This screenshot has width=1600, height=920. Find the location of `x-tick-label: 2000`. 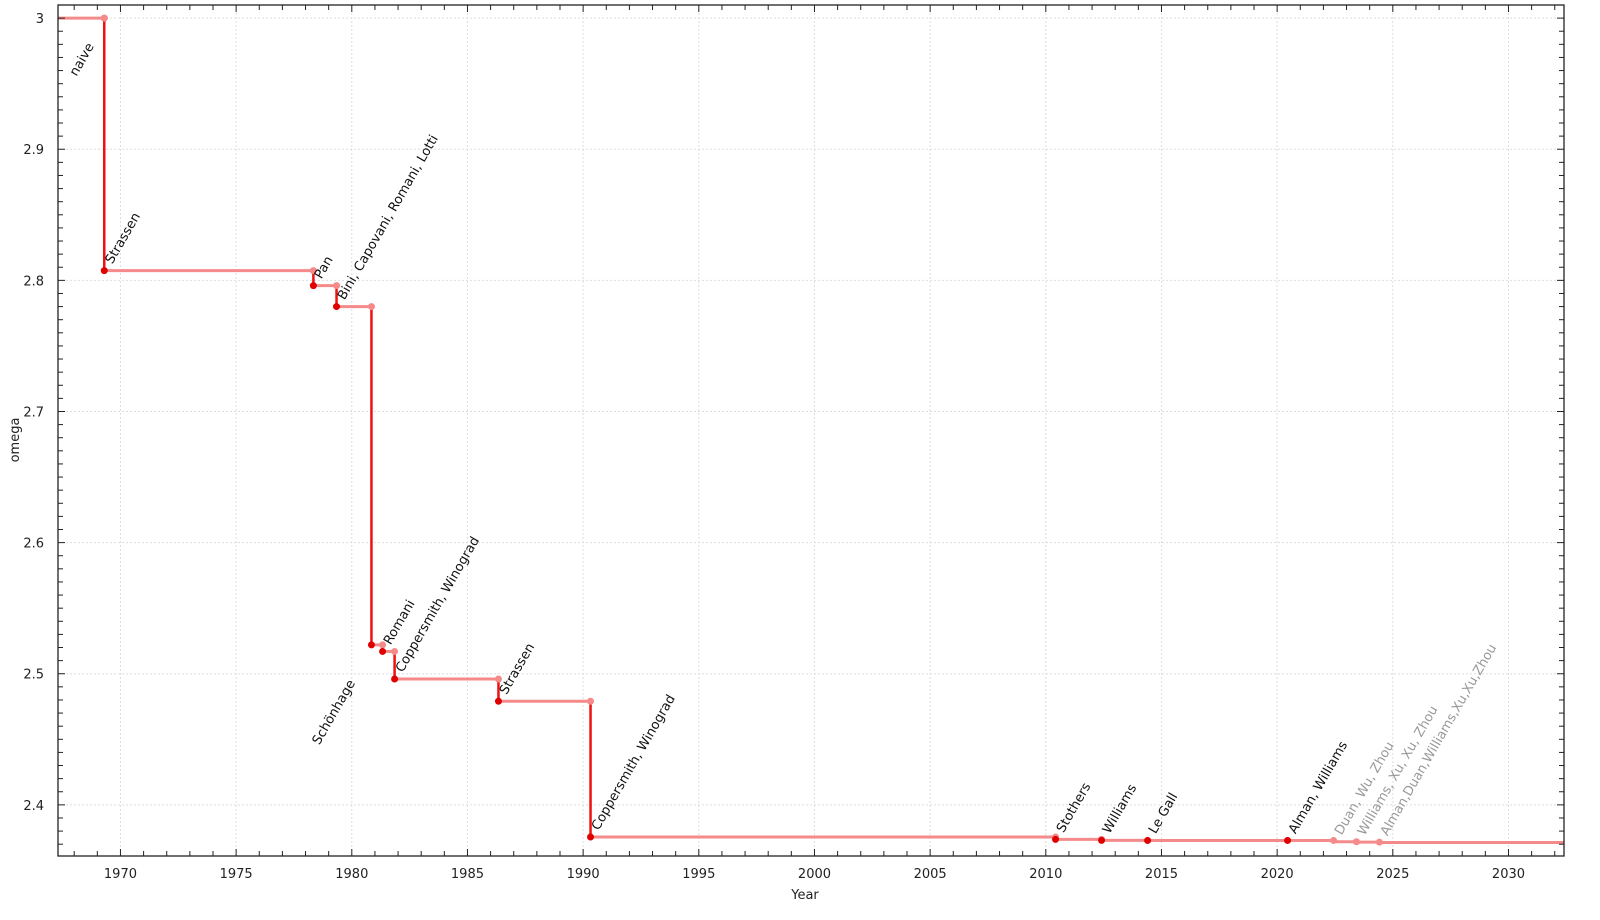

x-tick-label: 2000 is located at coordinates (814, 874).